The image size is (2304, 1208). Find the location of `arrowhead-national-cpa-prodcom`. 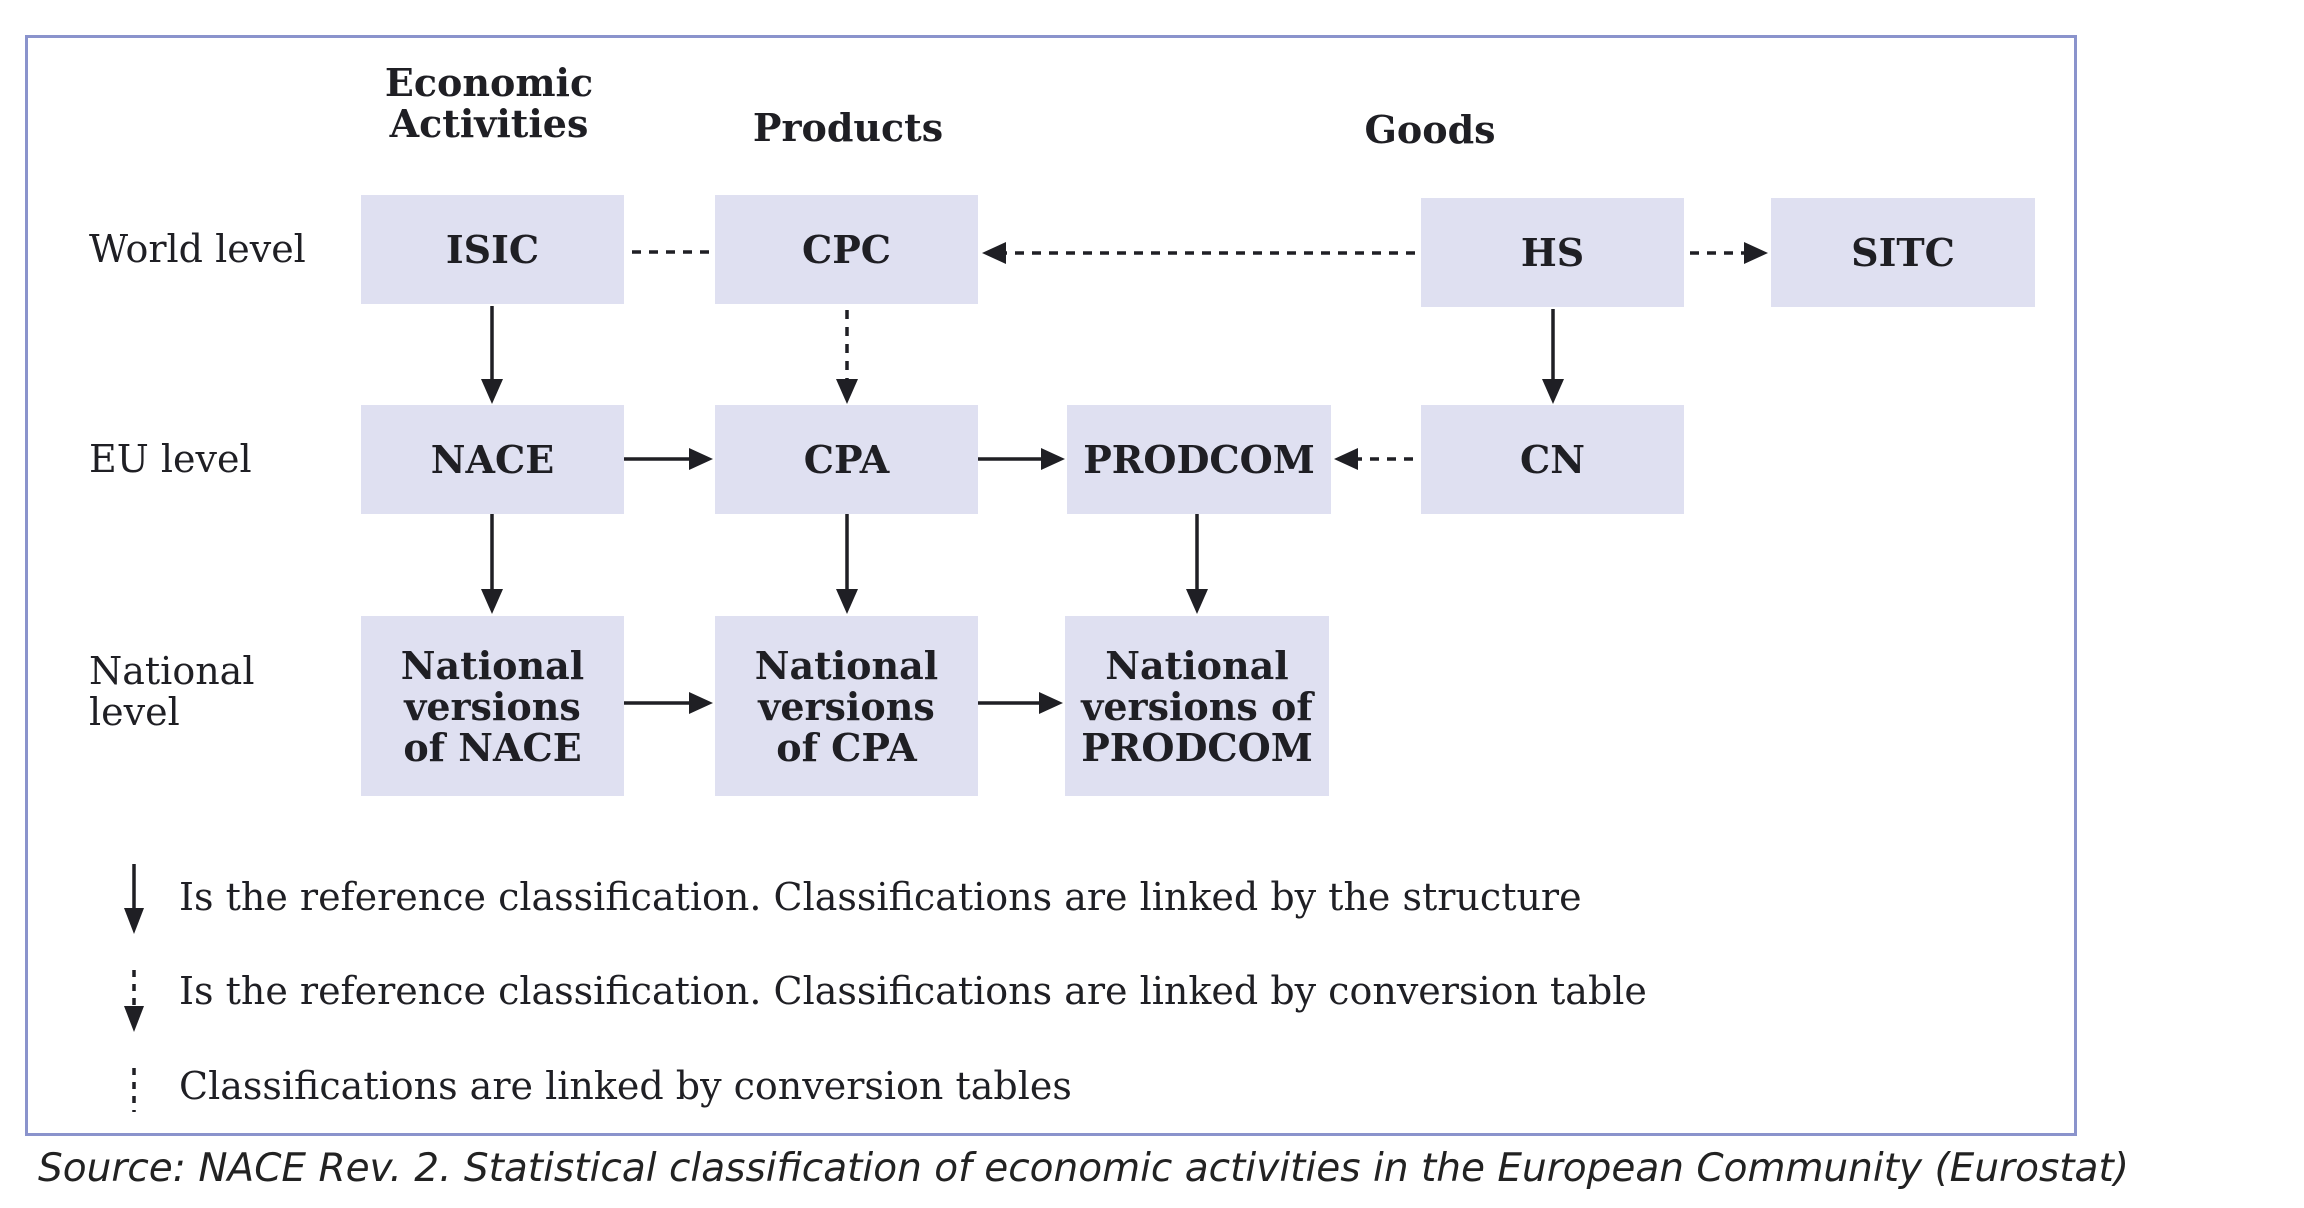

arrowhead-national-cpa-prodcom is located at coordinates (1051, 703).